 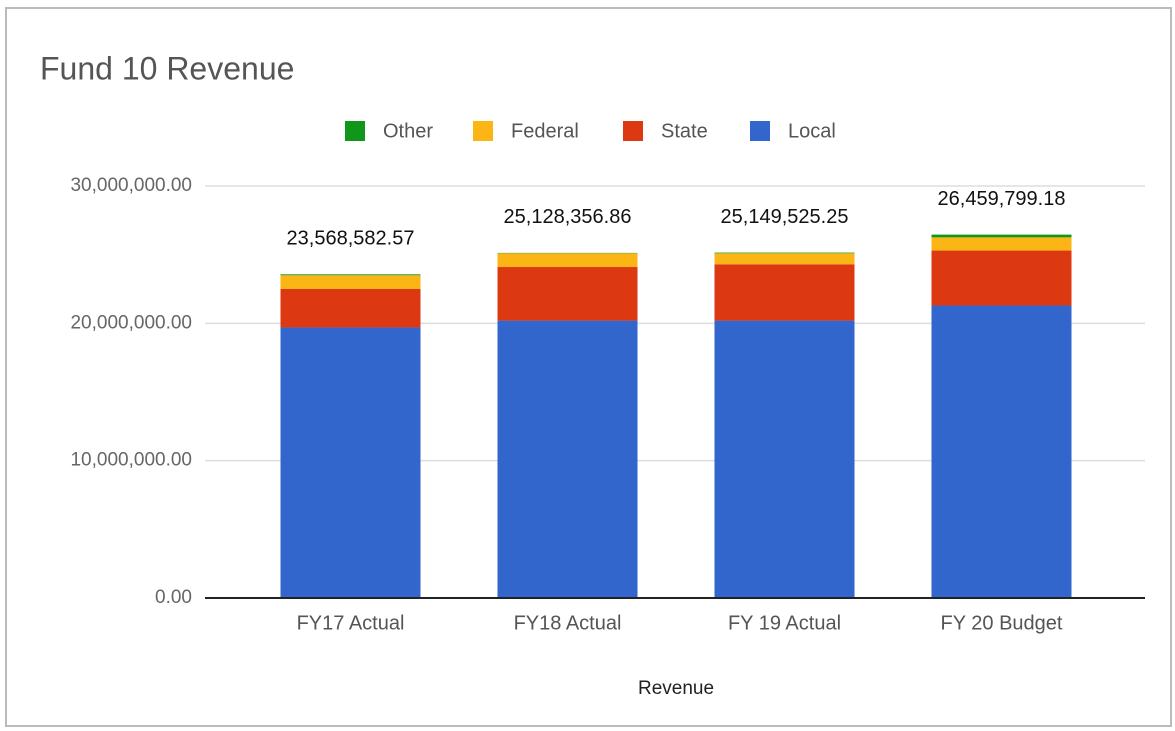 I want to click on x-tick-label: FY 20 Budget, so click(x=1002, y=623).